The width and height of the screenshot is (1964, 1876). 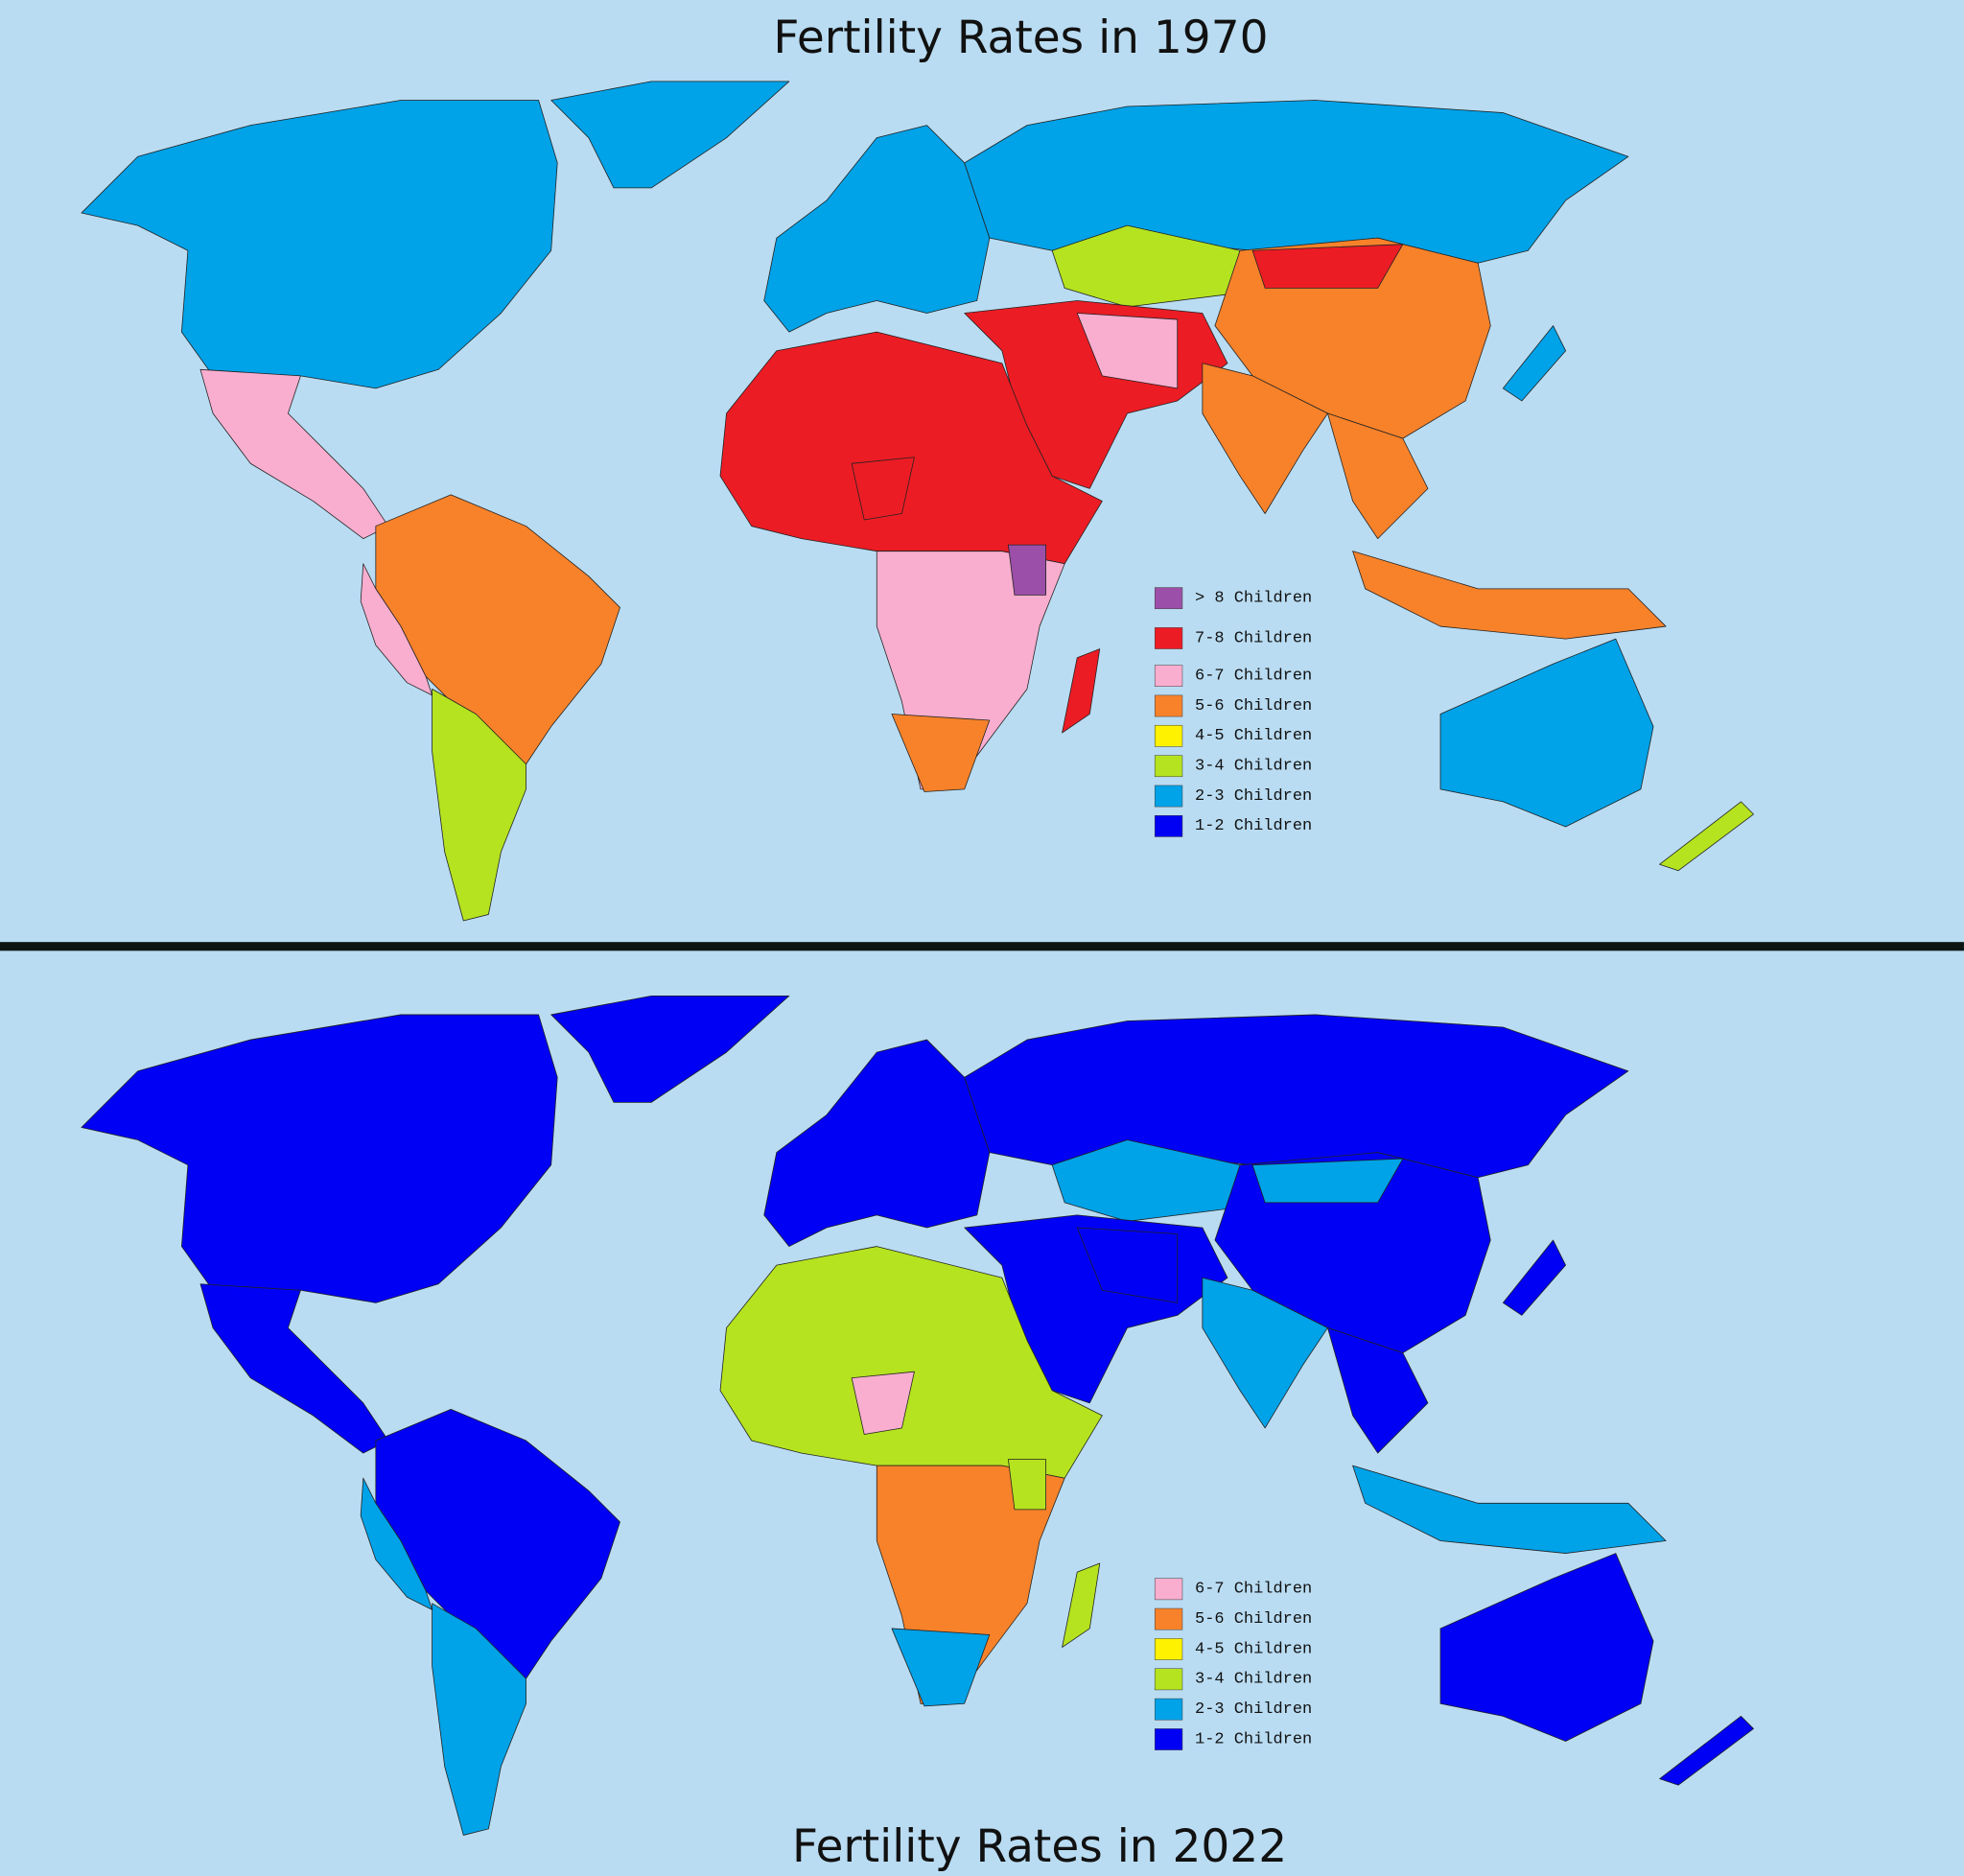 What do you see at coordinates (1253, 638) in the screenshot?
I see `legend-label: 7-8 Children` at bounding box center [1253, 638].